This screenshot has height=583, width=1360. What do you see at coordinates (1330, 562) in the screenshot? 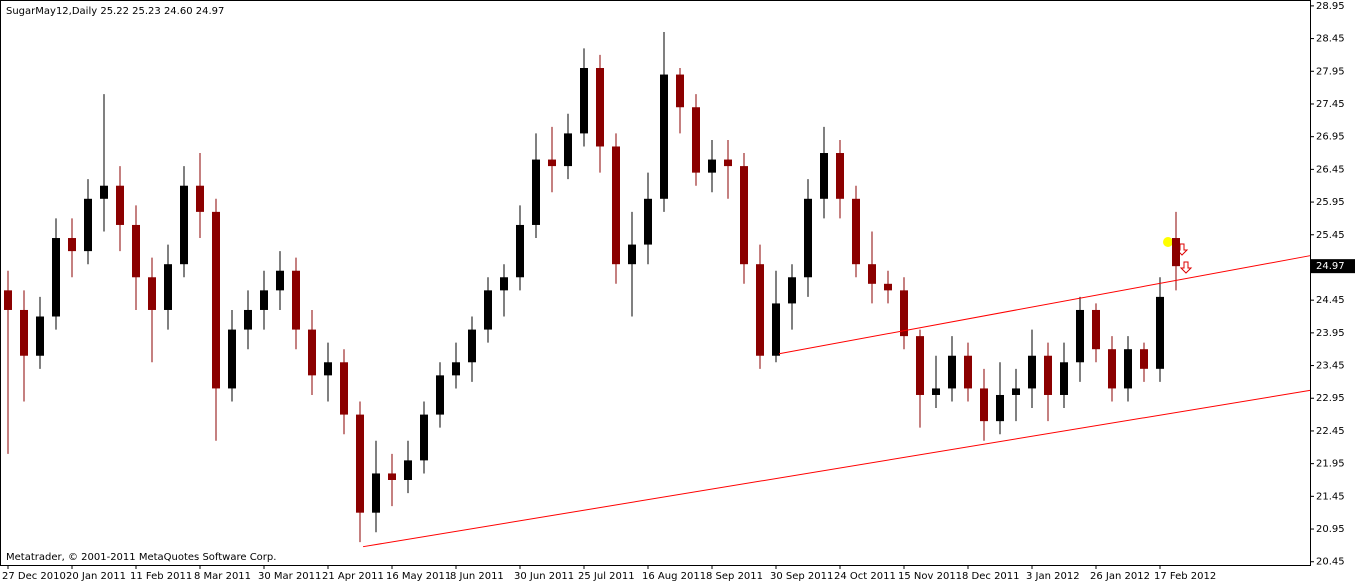
I see `y-tick-label: 20.45` at bounding box center [1330, 562].